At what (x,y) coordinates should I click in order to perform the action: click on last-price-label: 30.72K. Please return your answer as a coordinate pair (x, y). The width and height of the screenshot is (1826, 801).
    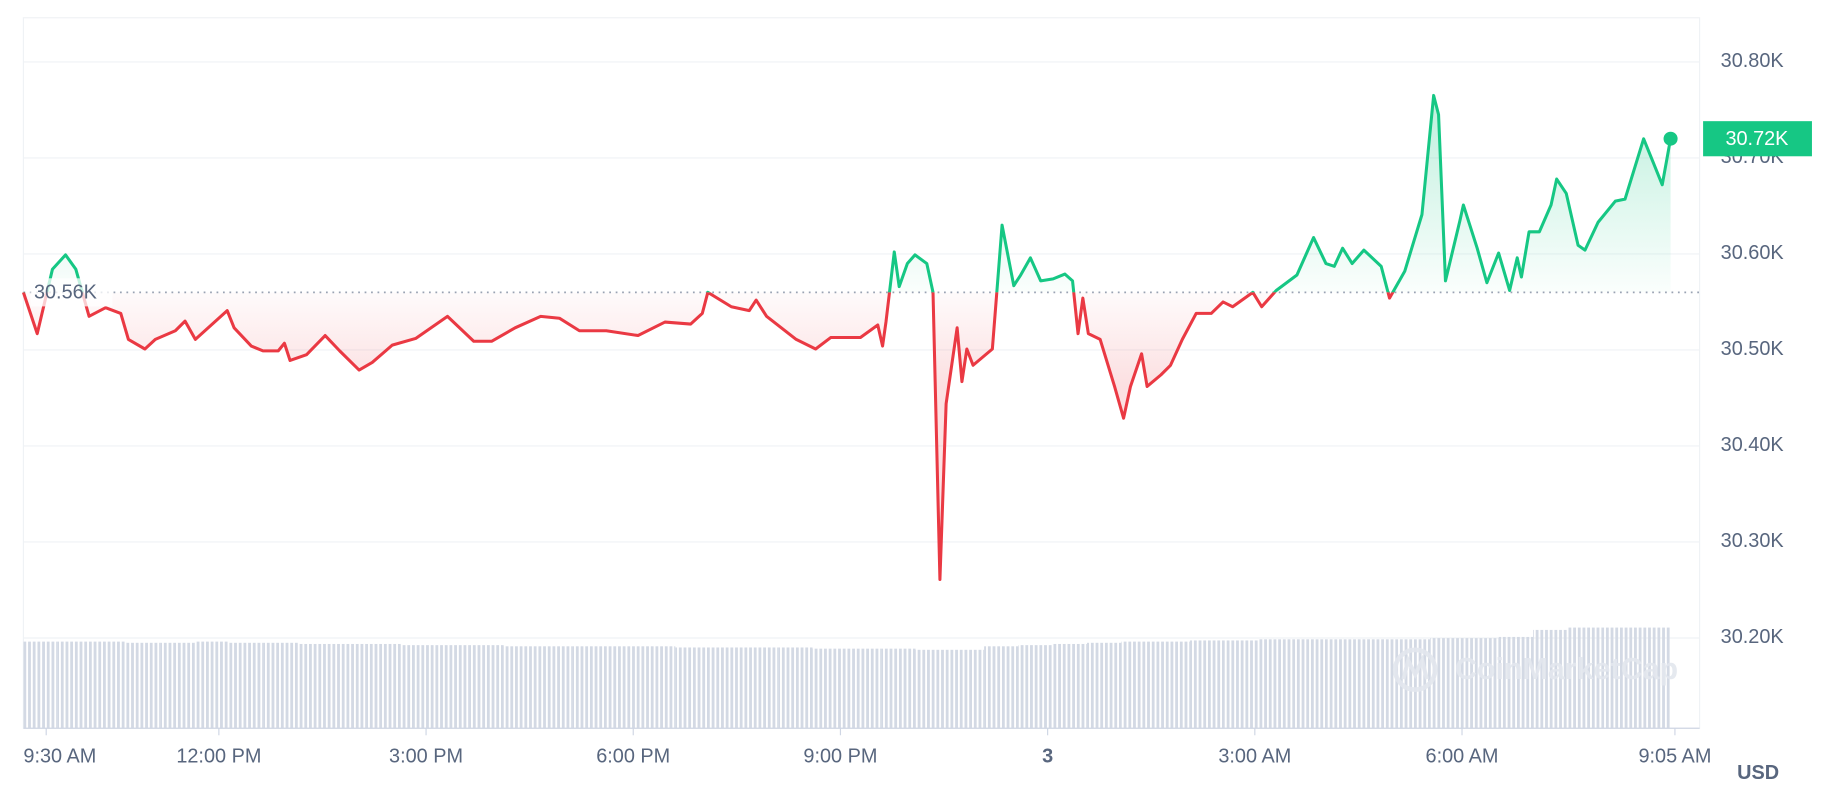
    Looking at the image, I should click on (1757, 139).